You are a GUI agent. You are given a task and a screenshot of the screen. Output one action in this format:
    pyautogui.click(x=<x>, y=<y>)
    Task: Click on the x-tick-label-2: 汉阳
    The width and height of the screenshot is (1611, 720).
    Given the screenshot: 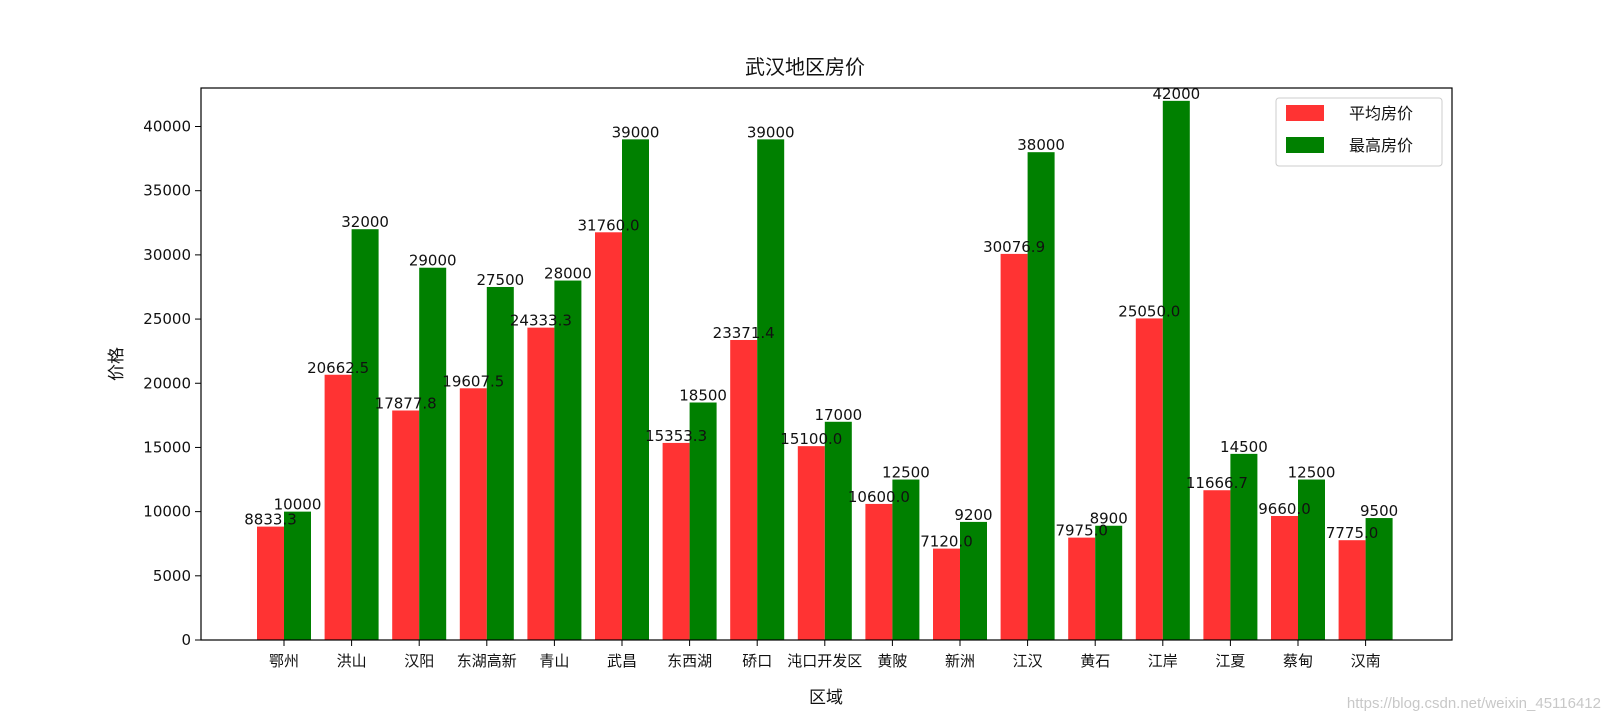 What is the action you would take?
    pyautogui.click(x=419, y=661)
    